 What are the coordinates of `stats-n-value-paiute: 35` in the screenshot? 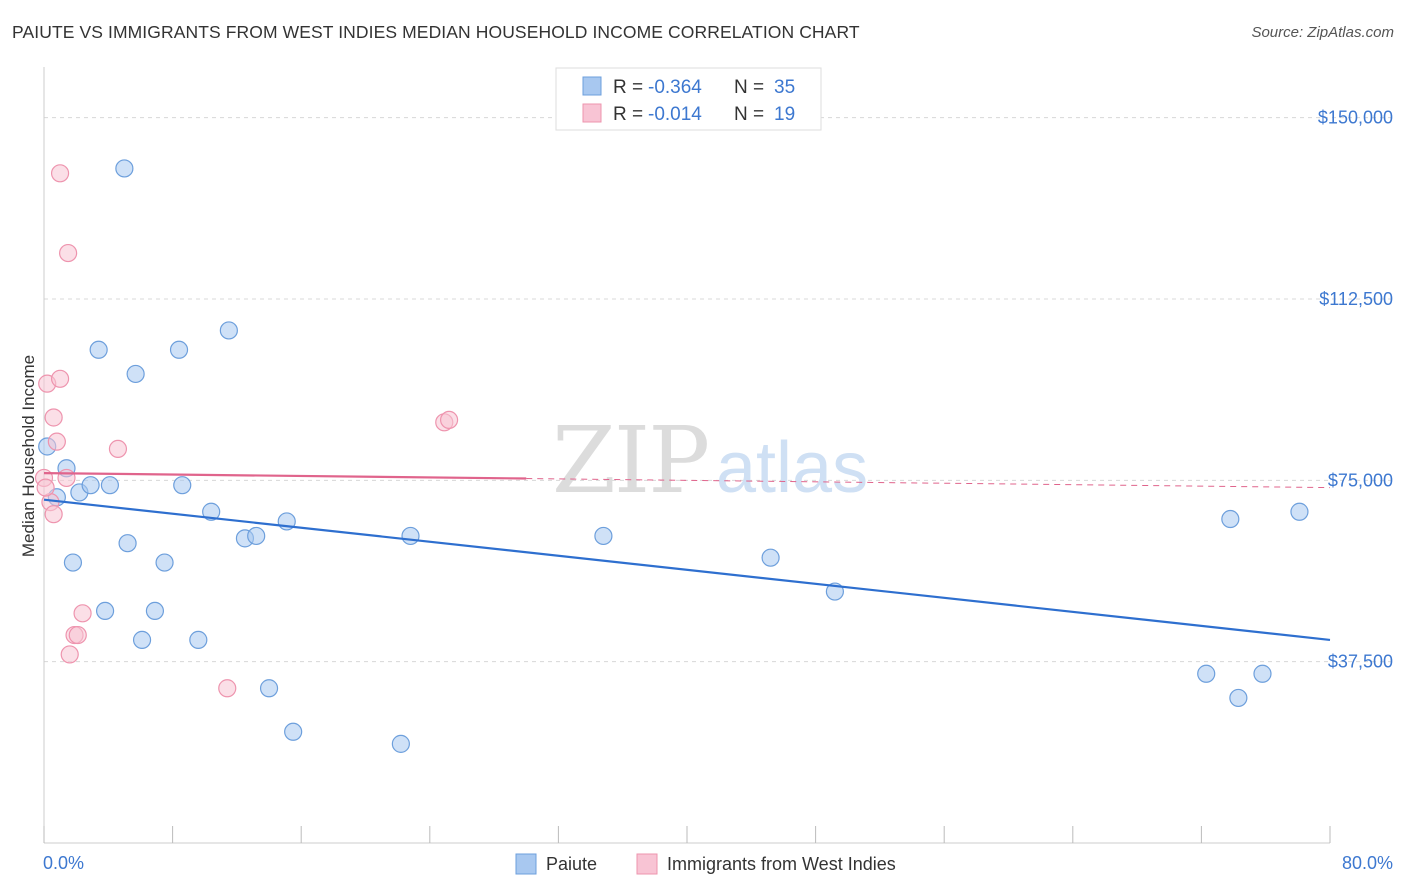 It's located at (784, 87).